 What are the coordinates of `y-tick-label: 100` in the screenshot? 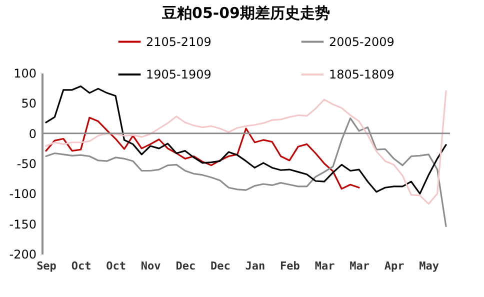 It's located at (25, 73).